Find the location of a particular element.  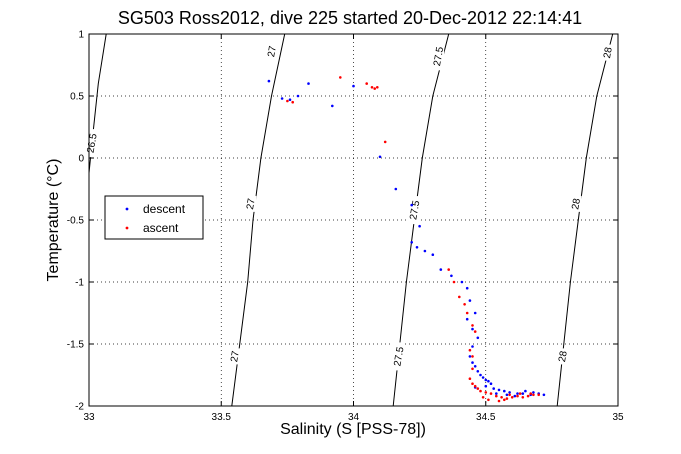

legend-ascent-label: ascent is located at coordinates (161, 228).